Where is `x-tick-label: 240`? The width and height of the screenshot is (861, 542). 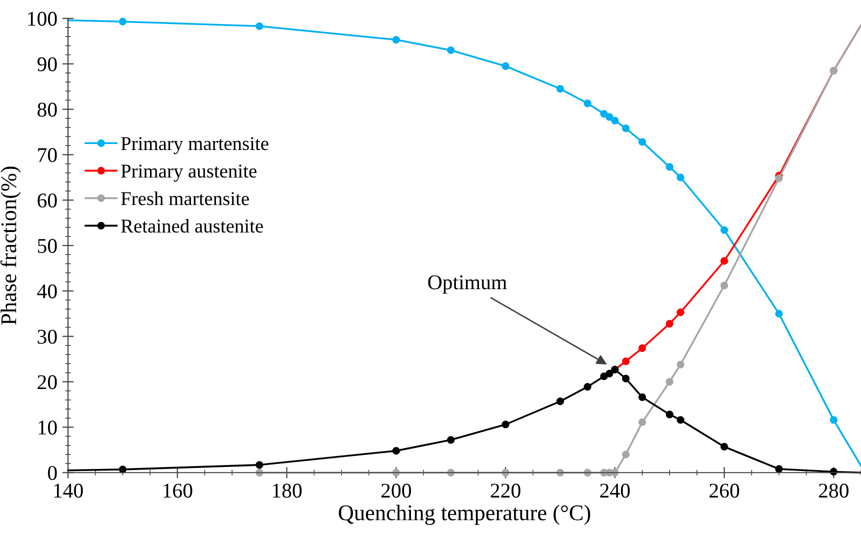
x-tick-label: 240 is located at coordinates (615, 491).